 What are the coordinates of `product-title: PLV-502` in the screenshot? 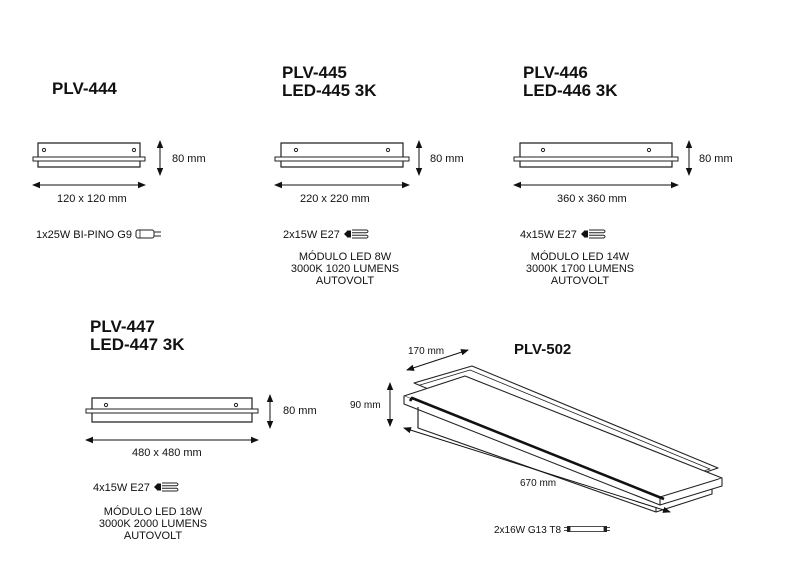 It's located at (542, 350).